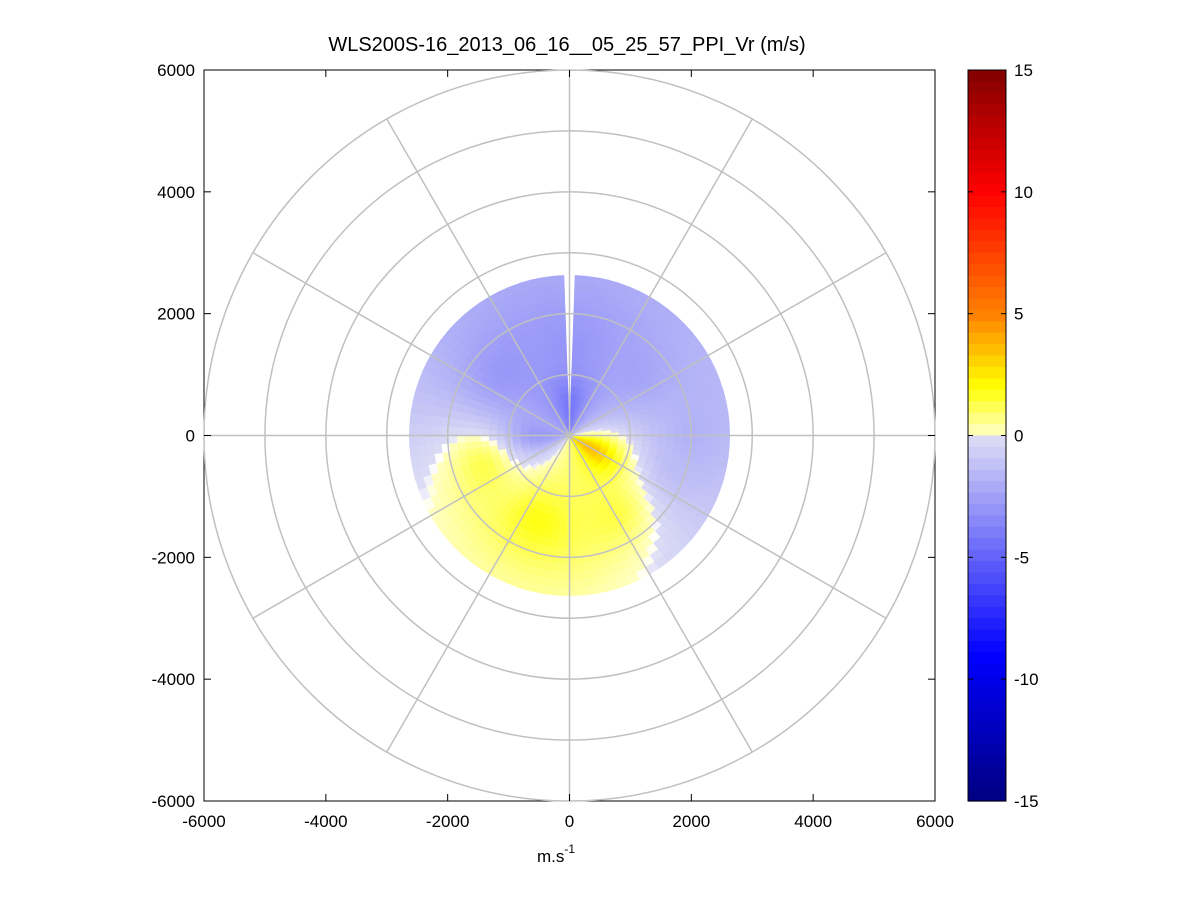 This screenshot has width=1201, height=901. I want to click on colorbar-tick-label: -15, so click(1026, 801).